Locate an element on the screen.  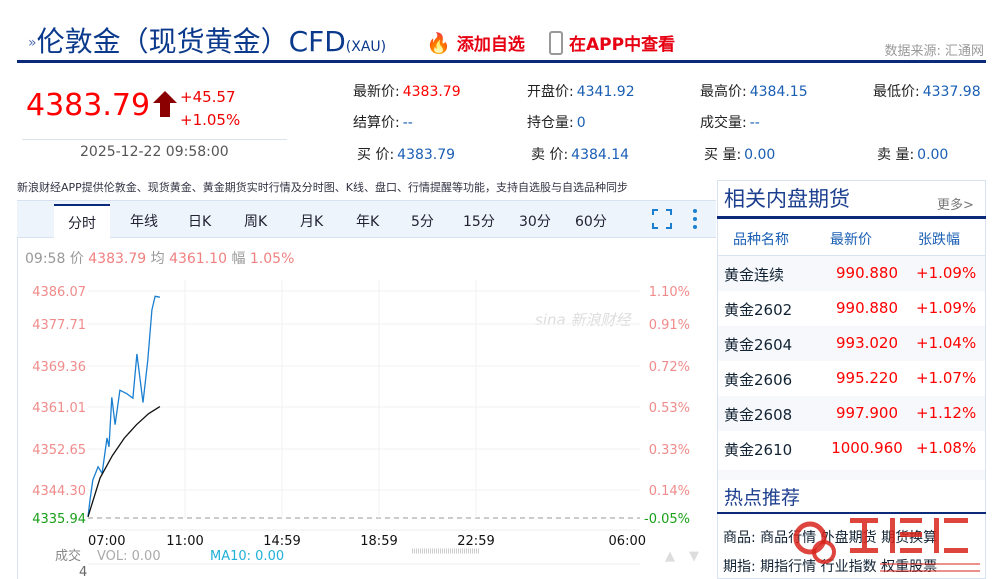
tab-4: 月K is located at coordinates (312, 222).